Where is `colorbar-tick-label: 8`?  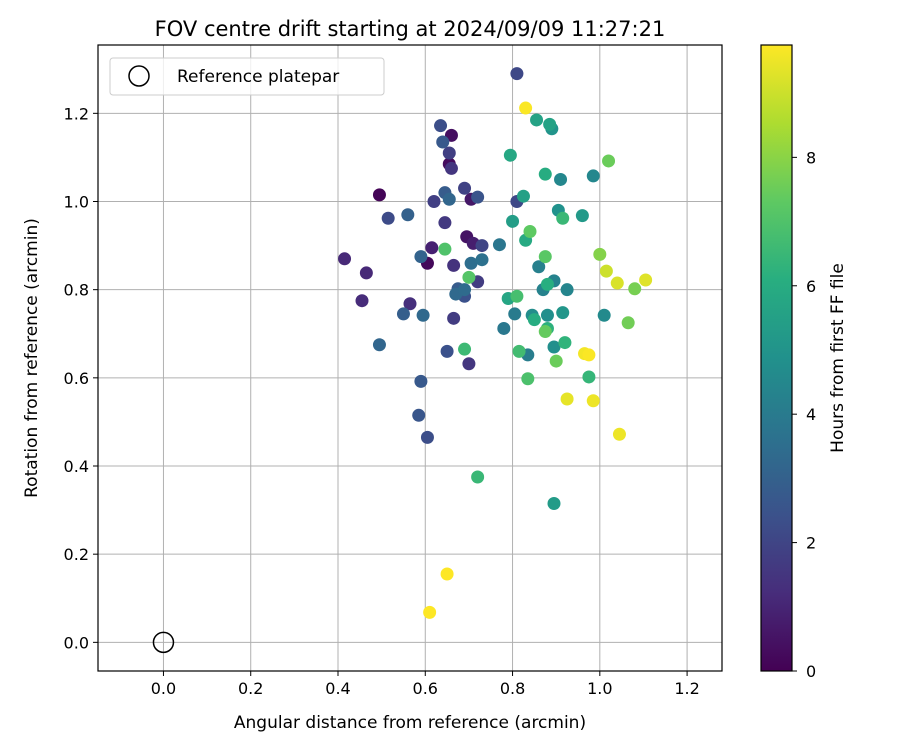
colorbar-tick-label: 8 is located at coordinates (811, 157).